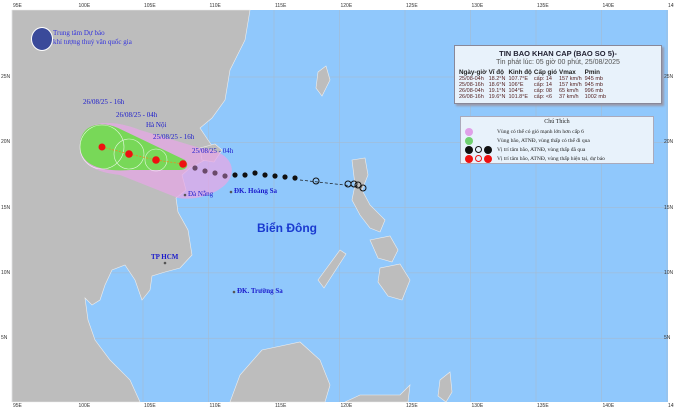  I want to click on current-position, so click(183, 164).